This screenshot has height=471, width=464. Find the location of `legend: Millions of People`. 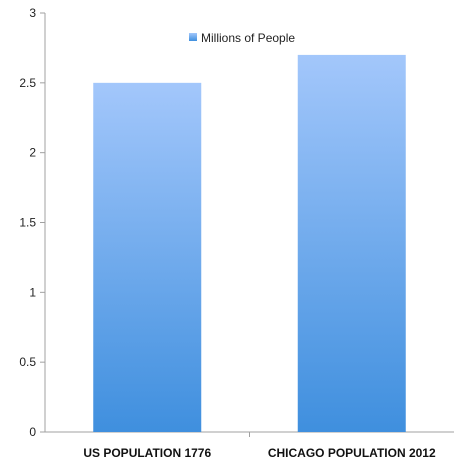

legend: Millions of People is located at coordinates (242, 38).